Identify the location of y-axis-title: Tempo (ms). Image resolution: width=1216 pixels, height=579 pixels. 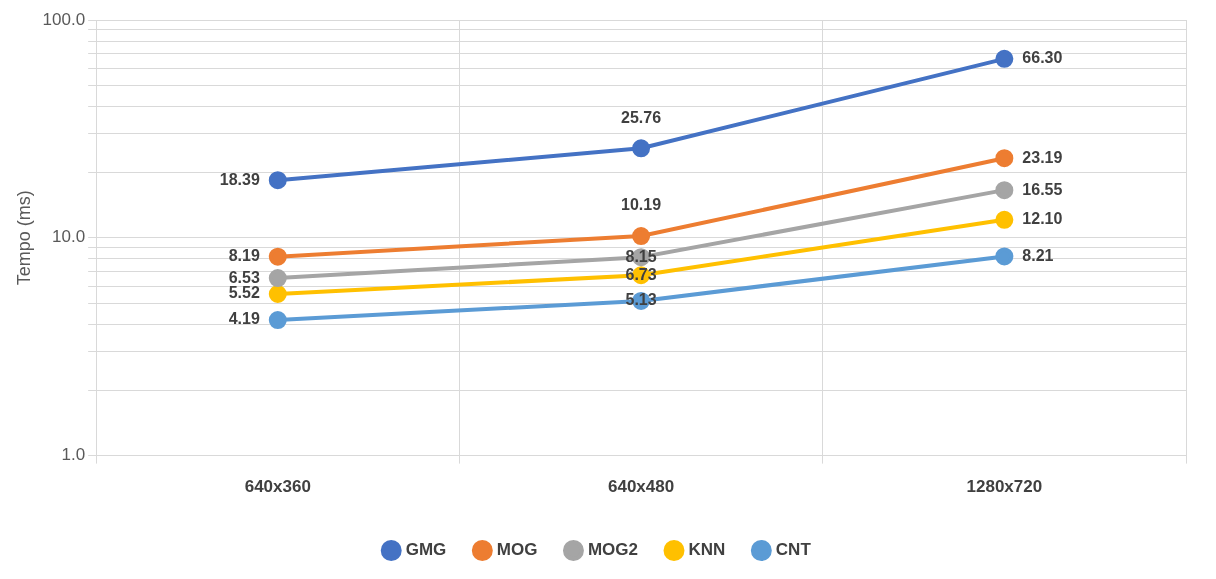
(23, 238).